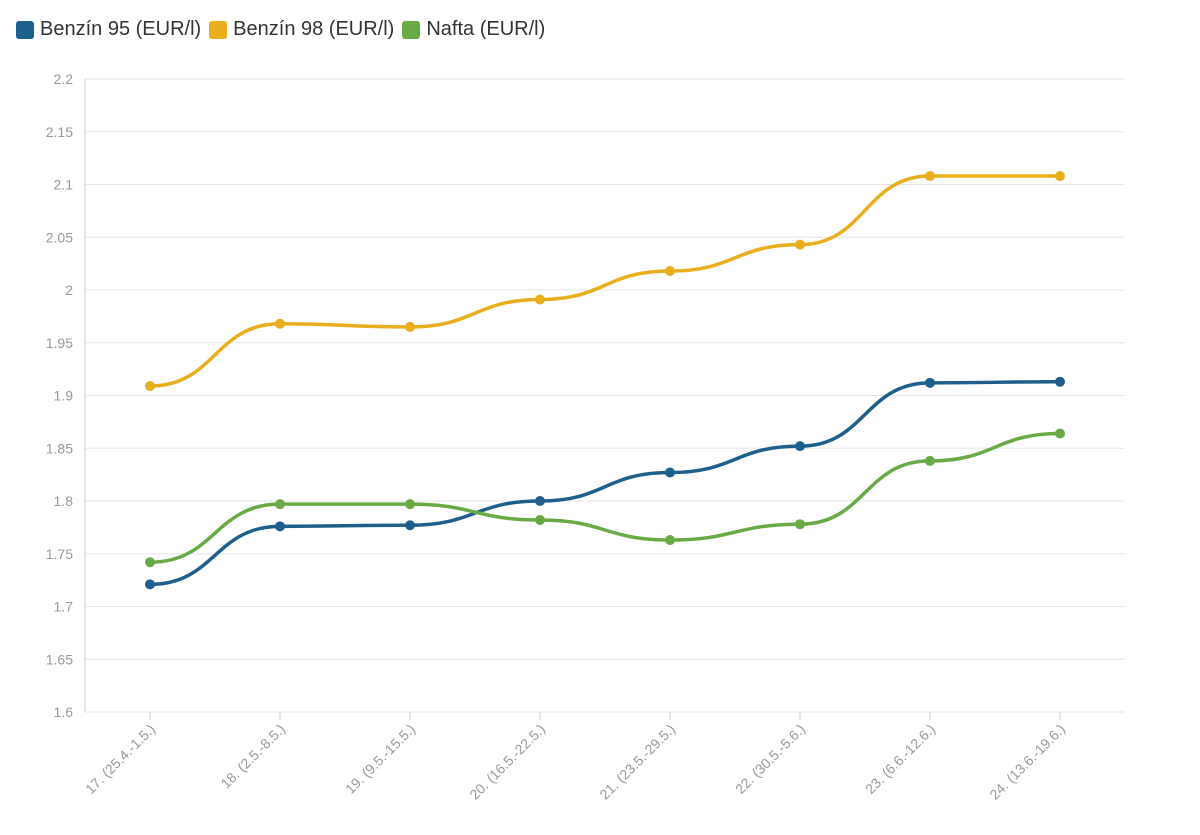 Image resolution: width=1200 pixels, height=835 pixels. What do you see at coordinates (486, 29) in the screenshot?
I see `legend-label-nafta: Nafta (EUR/l)` at bounding box center [486, 29].